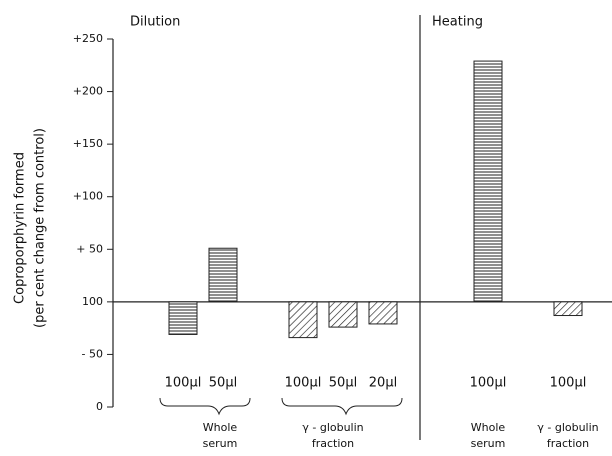  I want to click on y-axis-label: Coproporphyrin formed, so click(20, 228).